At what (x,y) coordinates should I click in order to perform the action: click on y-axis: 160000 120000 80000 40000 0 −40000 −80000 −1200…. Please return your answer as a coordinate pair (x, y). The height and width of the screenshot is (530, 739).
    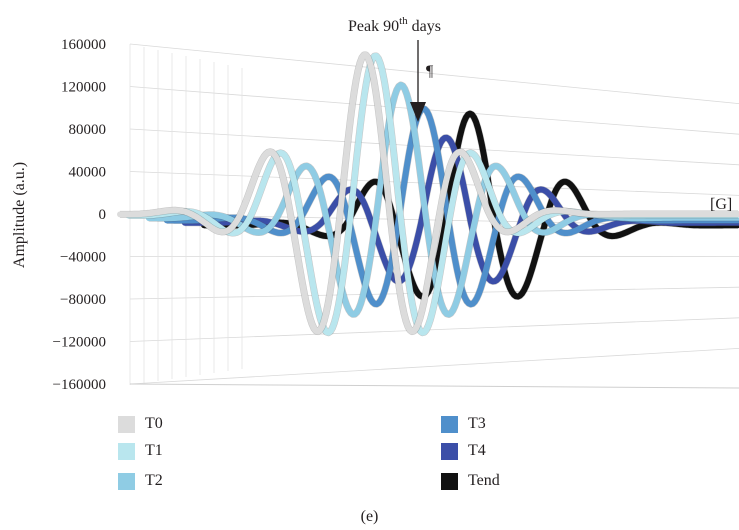
    Looking at the image, I should click on (79, 215).